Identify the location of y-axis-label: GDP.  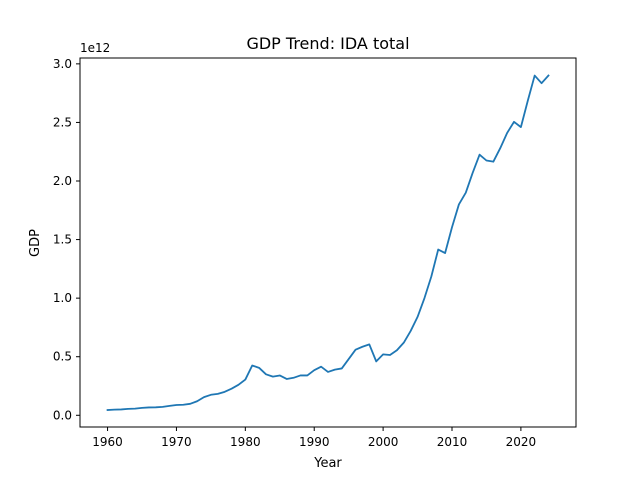
(35, 243).